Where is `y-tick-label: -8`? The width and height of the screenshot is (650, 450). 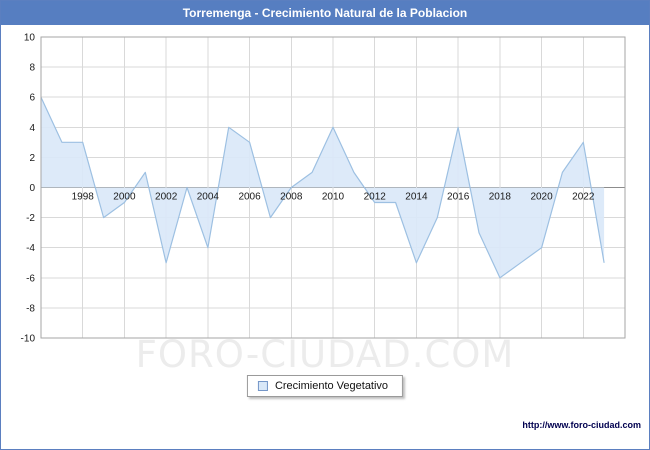
y-tick-label: -8 is located at coordinates (30, 308).